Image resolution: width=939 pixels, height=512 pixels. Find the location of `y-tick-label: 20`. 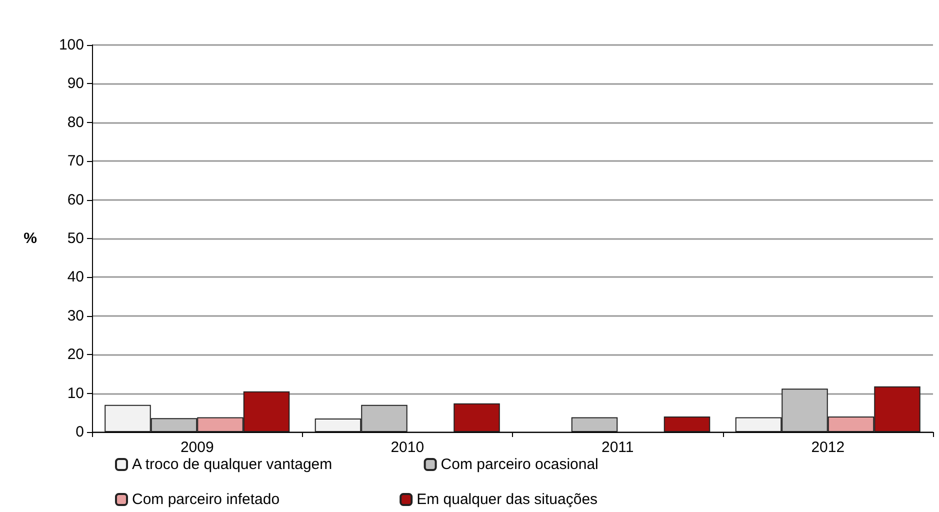

y-tick-label: 20 is located at coordinates (75, 355).